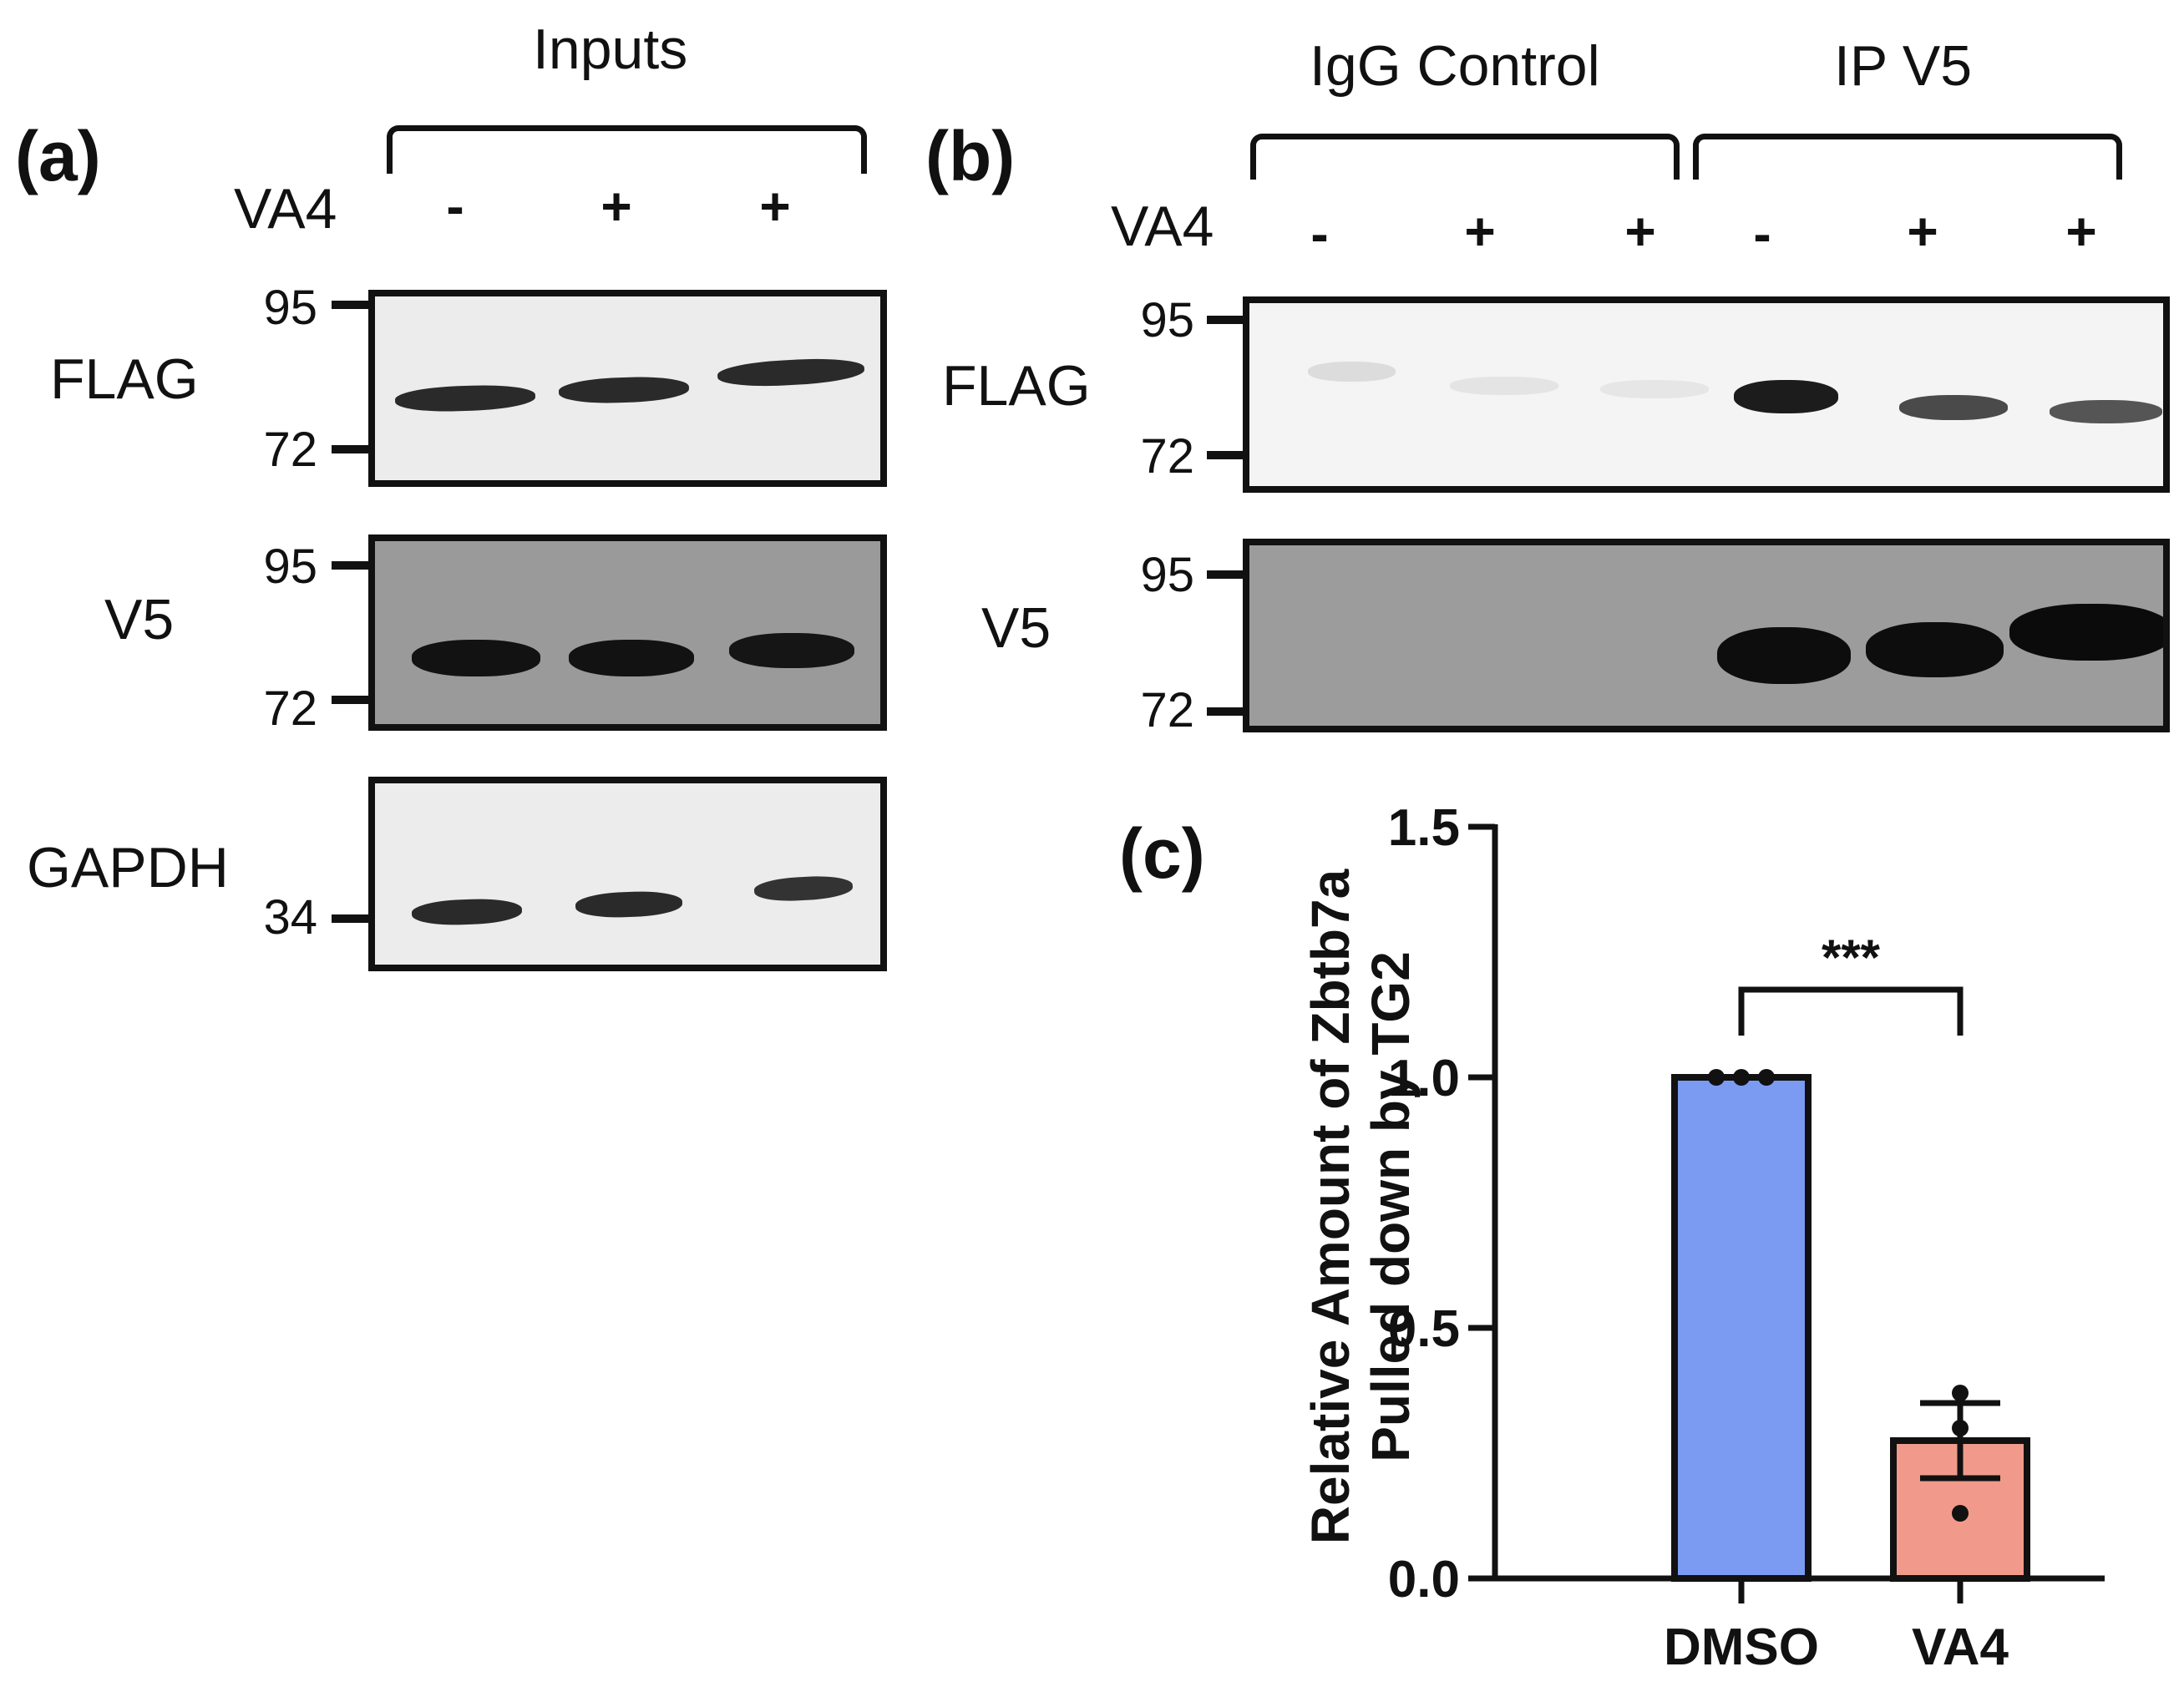 The height and width of the screenshot is (1692, 2184). What do you see at coordinates (2081, 231) in the screenshot?
I see `lane-sign-b6: +` at bounding box center [2081, 231].